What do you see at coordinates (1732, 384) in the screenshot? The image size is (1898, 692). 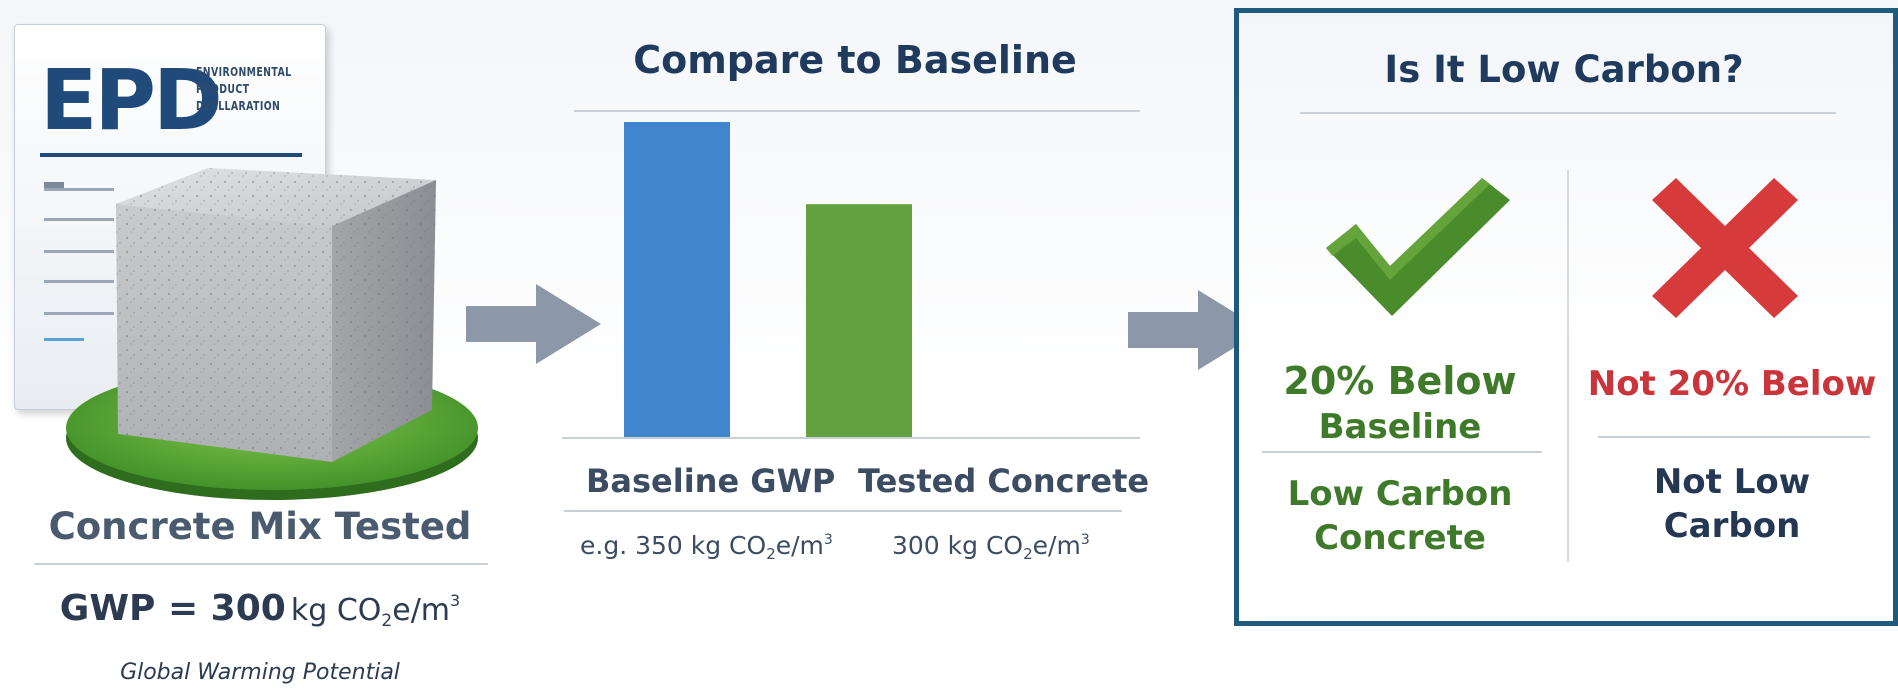 I see `no-headline: Not 20% Below` at bounding box center [1732, 384].